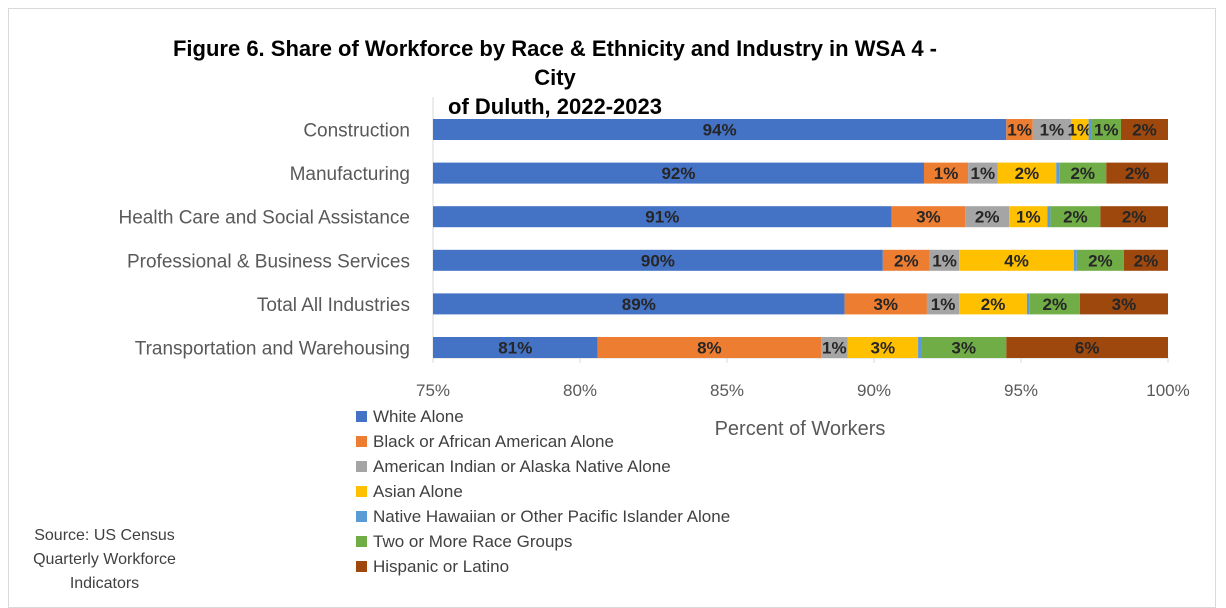 The image size is (1226, 608). What do you see at coordinates (874, 390) in the screenshot?
I see `x-tick-label: 90%` at bounding box center [874, 390].